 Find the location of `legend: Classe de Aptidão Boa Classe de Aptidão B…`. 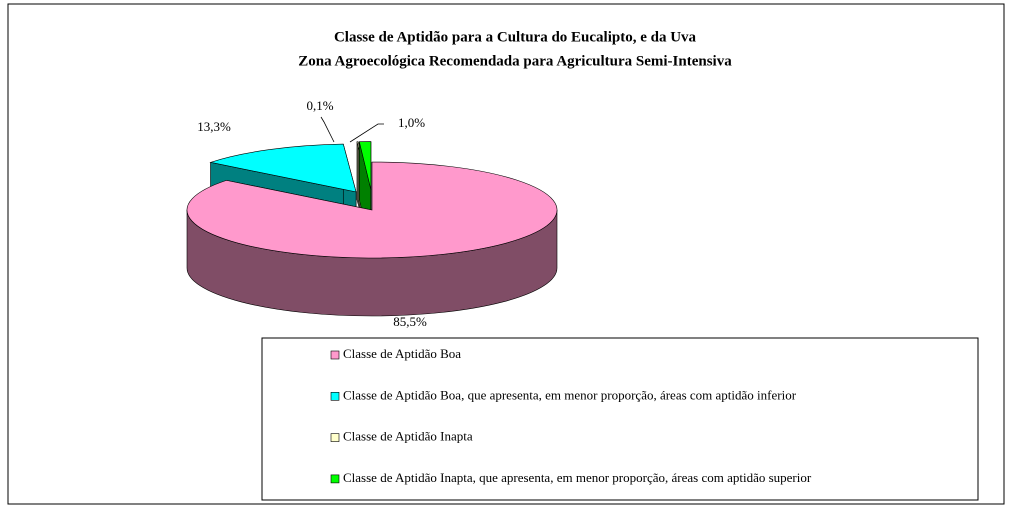

legend: Classe de Aptidão Boa Classe de Aptidão B… is located at coordinates (571, 415).